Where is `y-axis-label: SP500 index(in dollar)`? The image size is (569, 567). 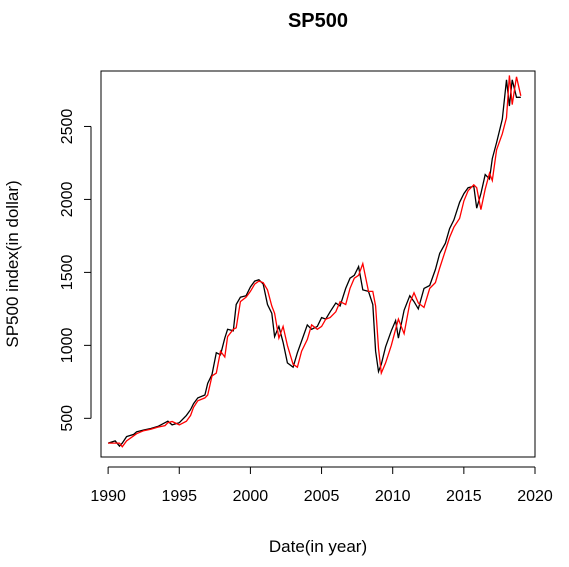 y-axis-label: SP500 index(in dollar) is located at coordinates (12, 263).